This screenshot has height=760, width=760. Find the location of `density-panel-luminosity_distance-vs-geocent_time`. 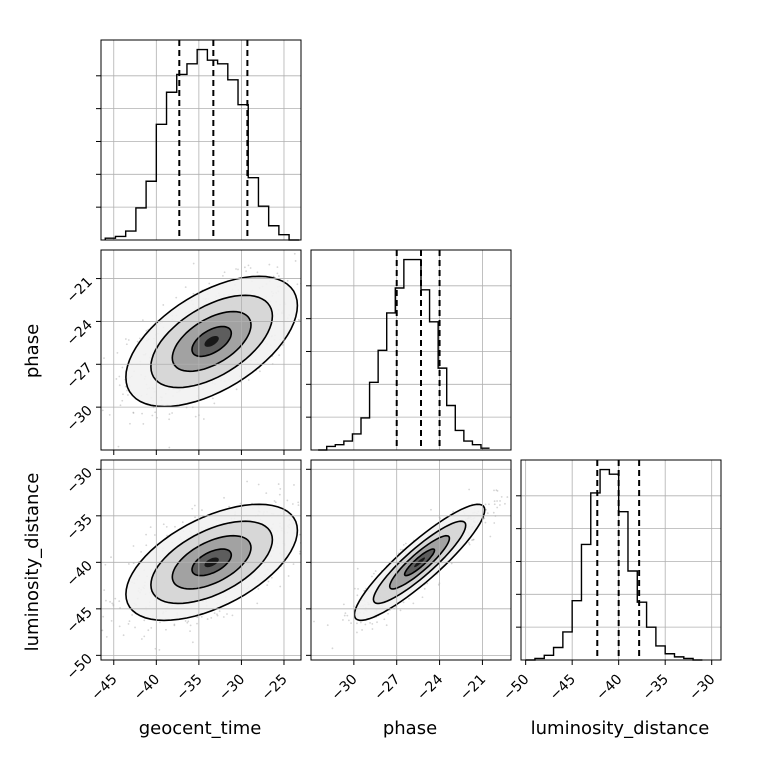

density-panel-luminosity_distance-vs-geocent_time is located at coordinates (208, 565).